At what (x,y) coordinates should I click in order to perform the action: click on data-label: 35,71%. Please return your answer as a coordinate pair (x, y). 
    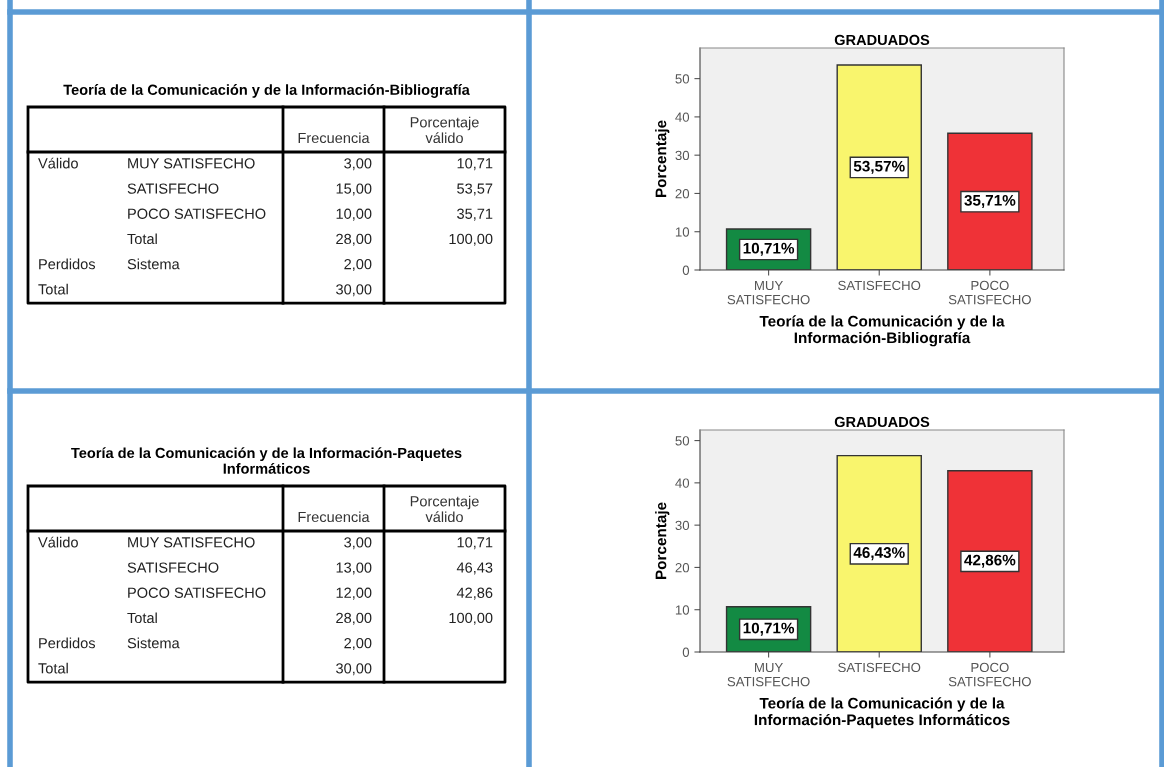
    Looking at the image, I should click on (990, 201).